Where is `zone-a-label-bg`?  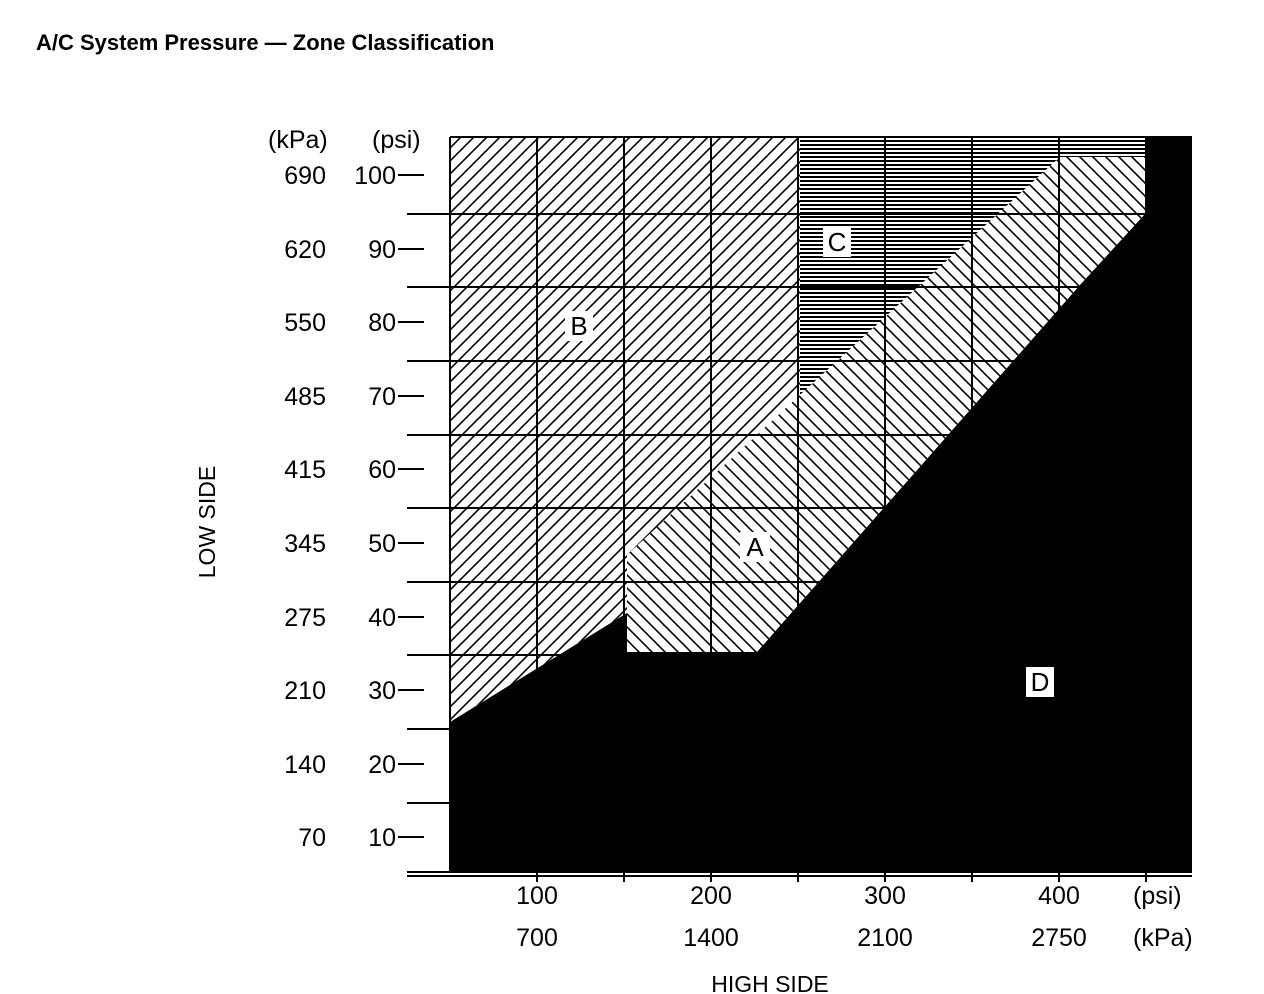 zone-a-label-bg is located at coordinates (755, 547).